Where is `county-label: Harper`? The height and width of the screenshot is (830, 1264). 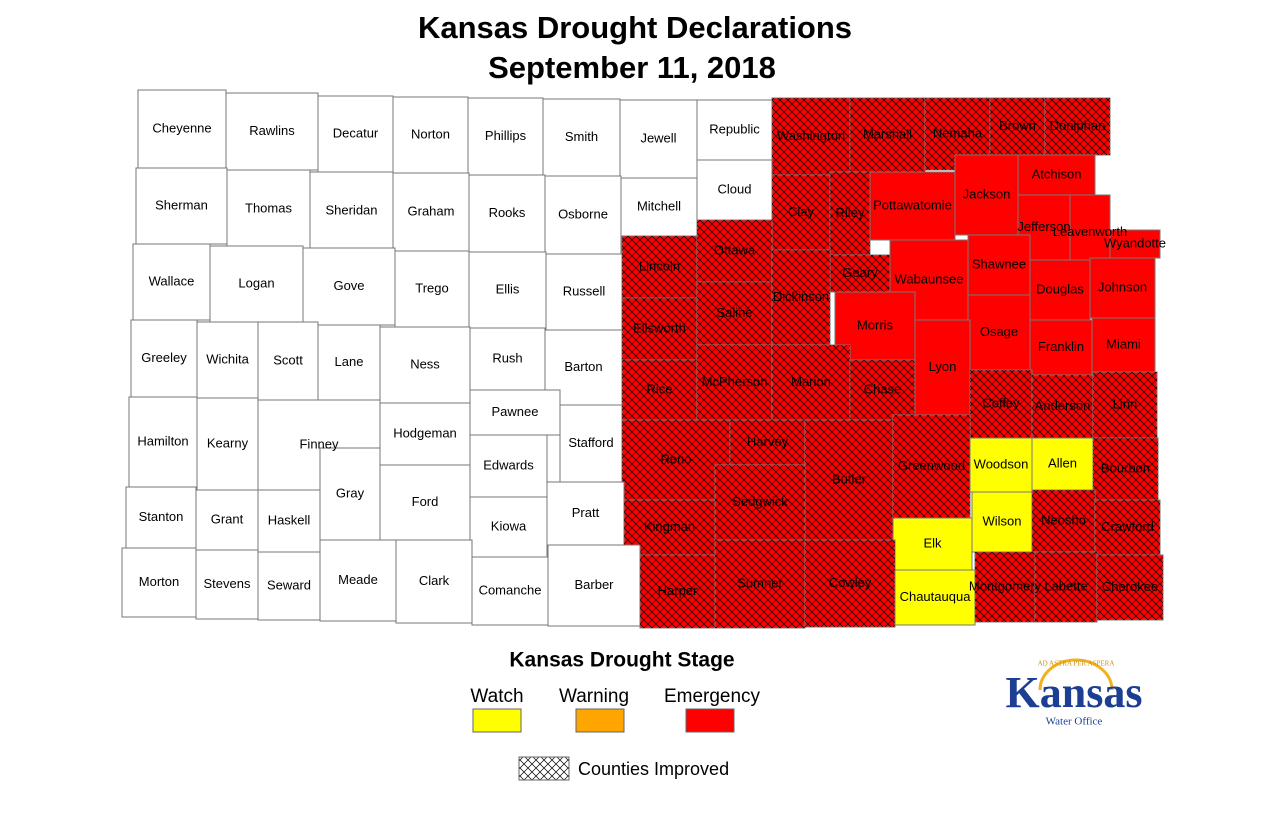
county-label: Harper is located at coordinates (678, 590).